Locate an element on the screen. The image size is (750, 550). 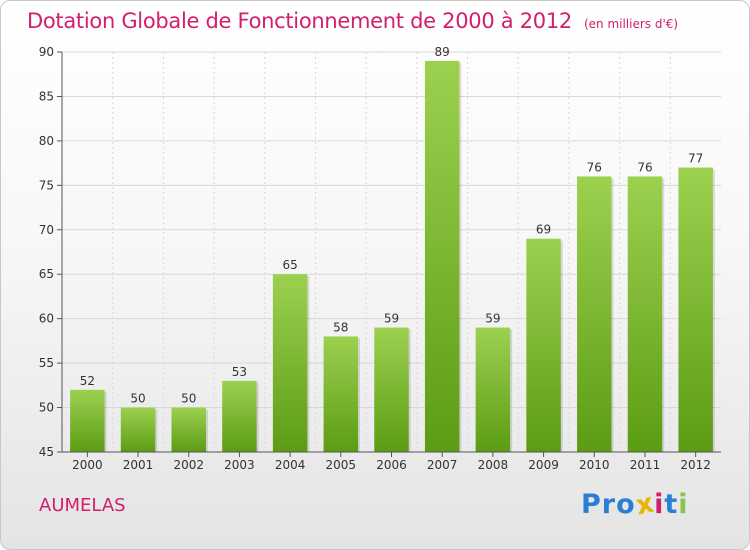
x-tick-label: 2000 is located at coordinates (87, 465).